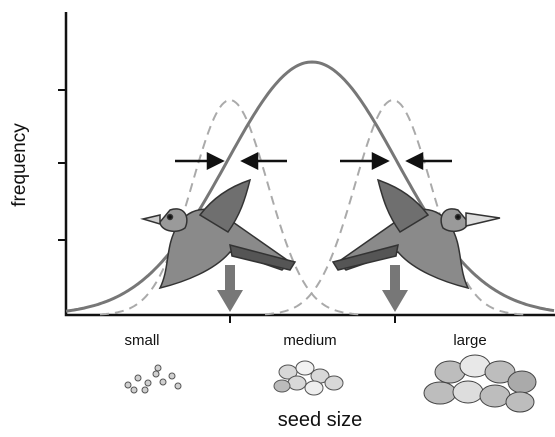 The width and height of the screenshot is (555, 437). What do you see at coordinates (312, 319) in the screenshot?
I see `x-ticks` at bounding box center [312, 319].